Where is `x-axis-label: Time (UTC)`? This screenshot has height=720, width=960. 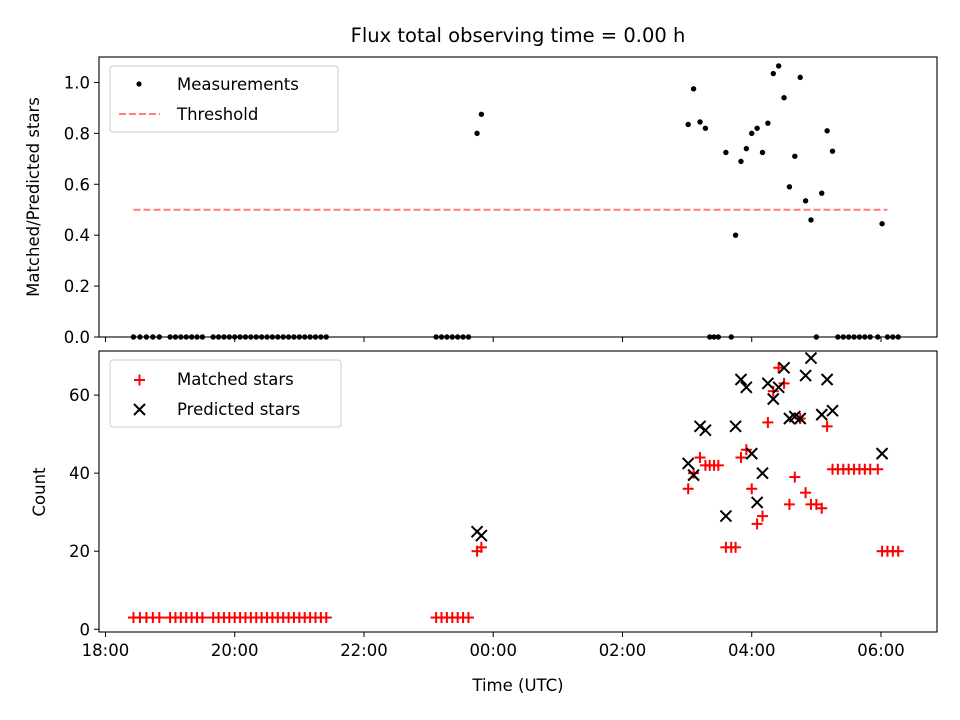
x-axis-label: Time (UTC) is located at coordinates (517, 685).